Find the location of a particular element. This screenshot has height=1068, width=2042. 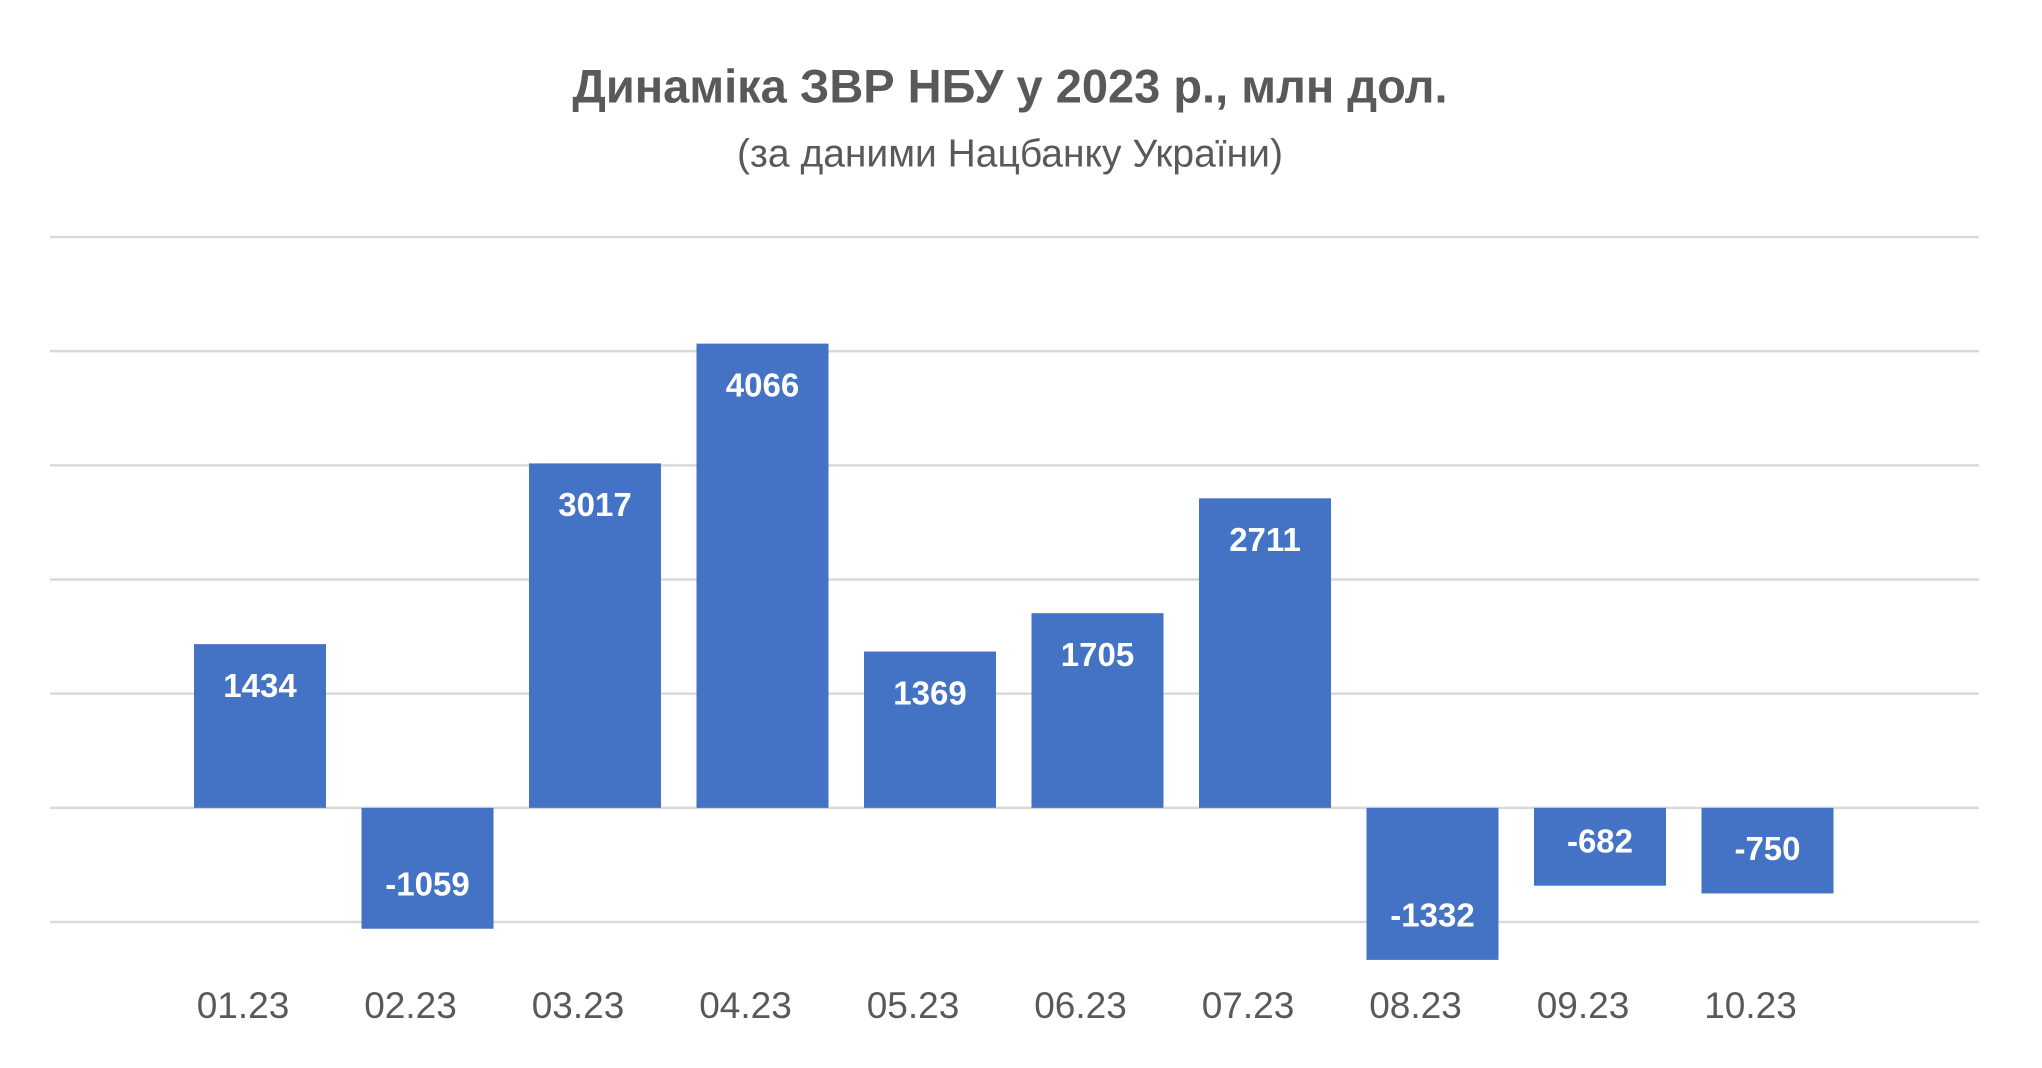

x-tick-label: 01.23 is located at coordinates (243, 1005).